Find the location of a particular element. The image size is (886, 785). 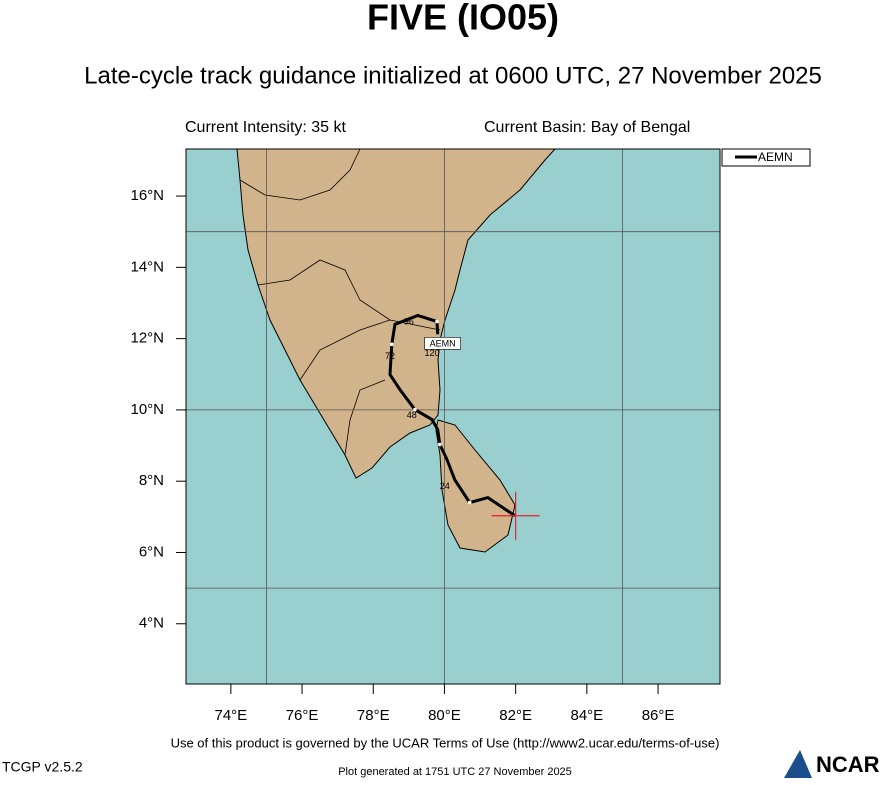

model-label: AEMN is located at coordinates (443, 344).